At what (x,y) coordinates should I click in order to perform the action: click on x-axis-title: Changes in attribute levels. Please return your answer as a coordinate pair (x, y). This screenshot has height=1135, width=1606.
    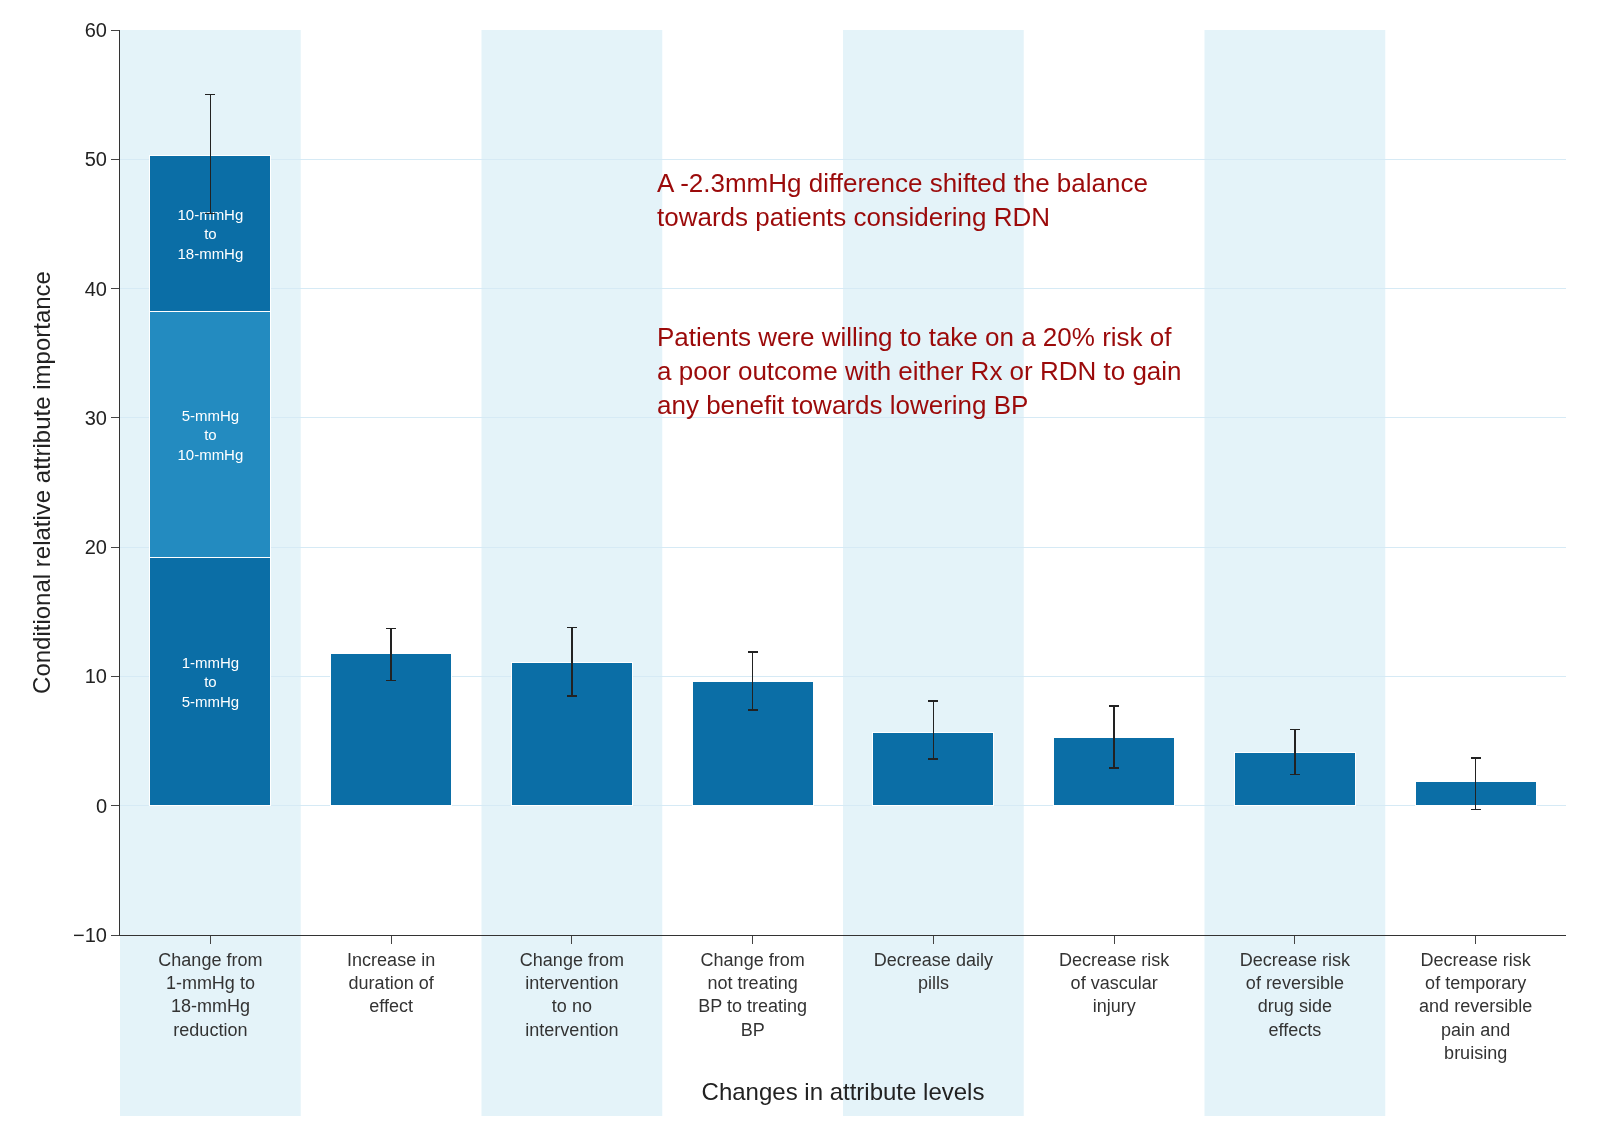
    Looking at the image, I should click on (843, 1091).